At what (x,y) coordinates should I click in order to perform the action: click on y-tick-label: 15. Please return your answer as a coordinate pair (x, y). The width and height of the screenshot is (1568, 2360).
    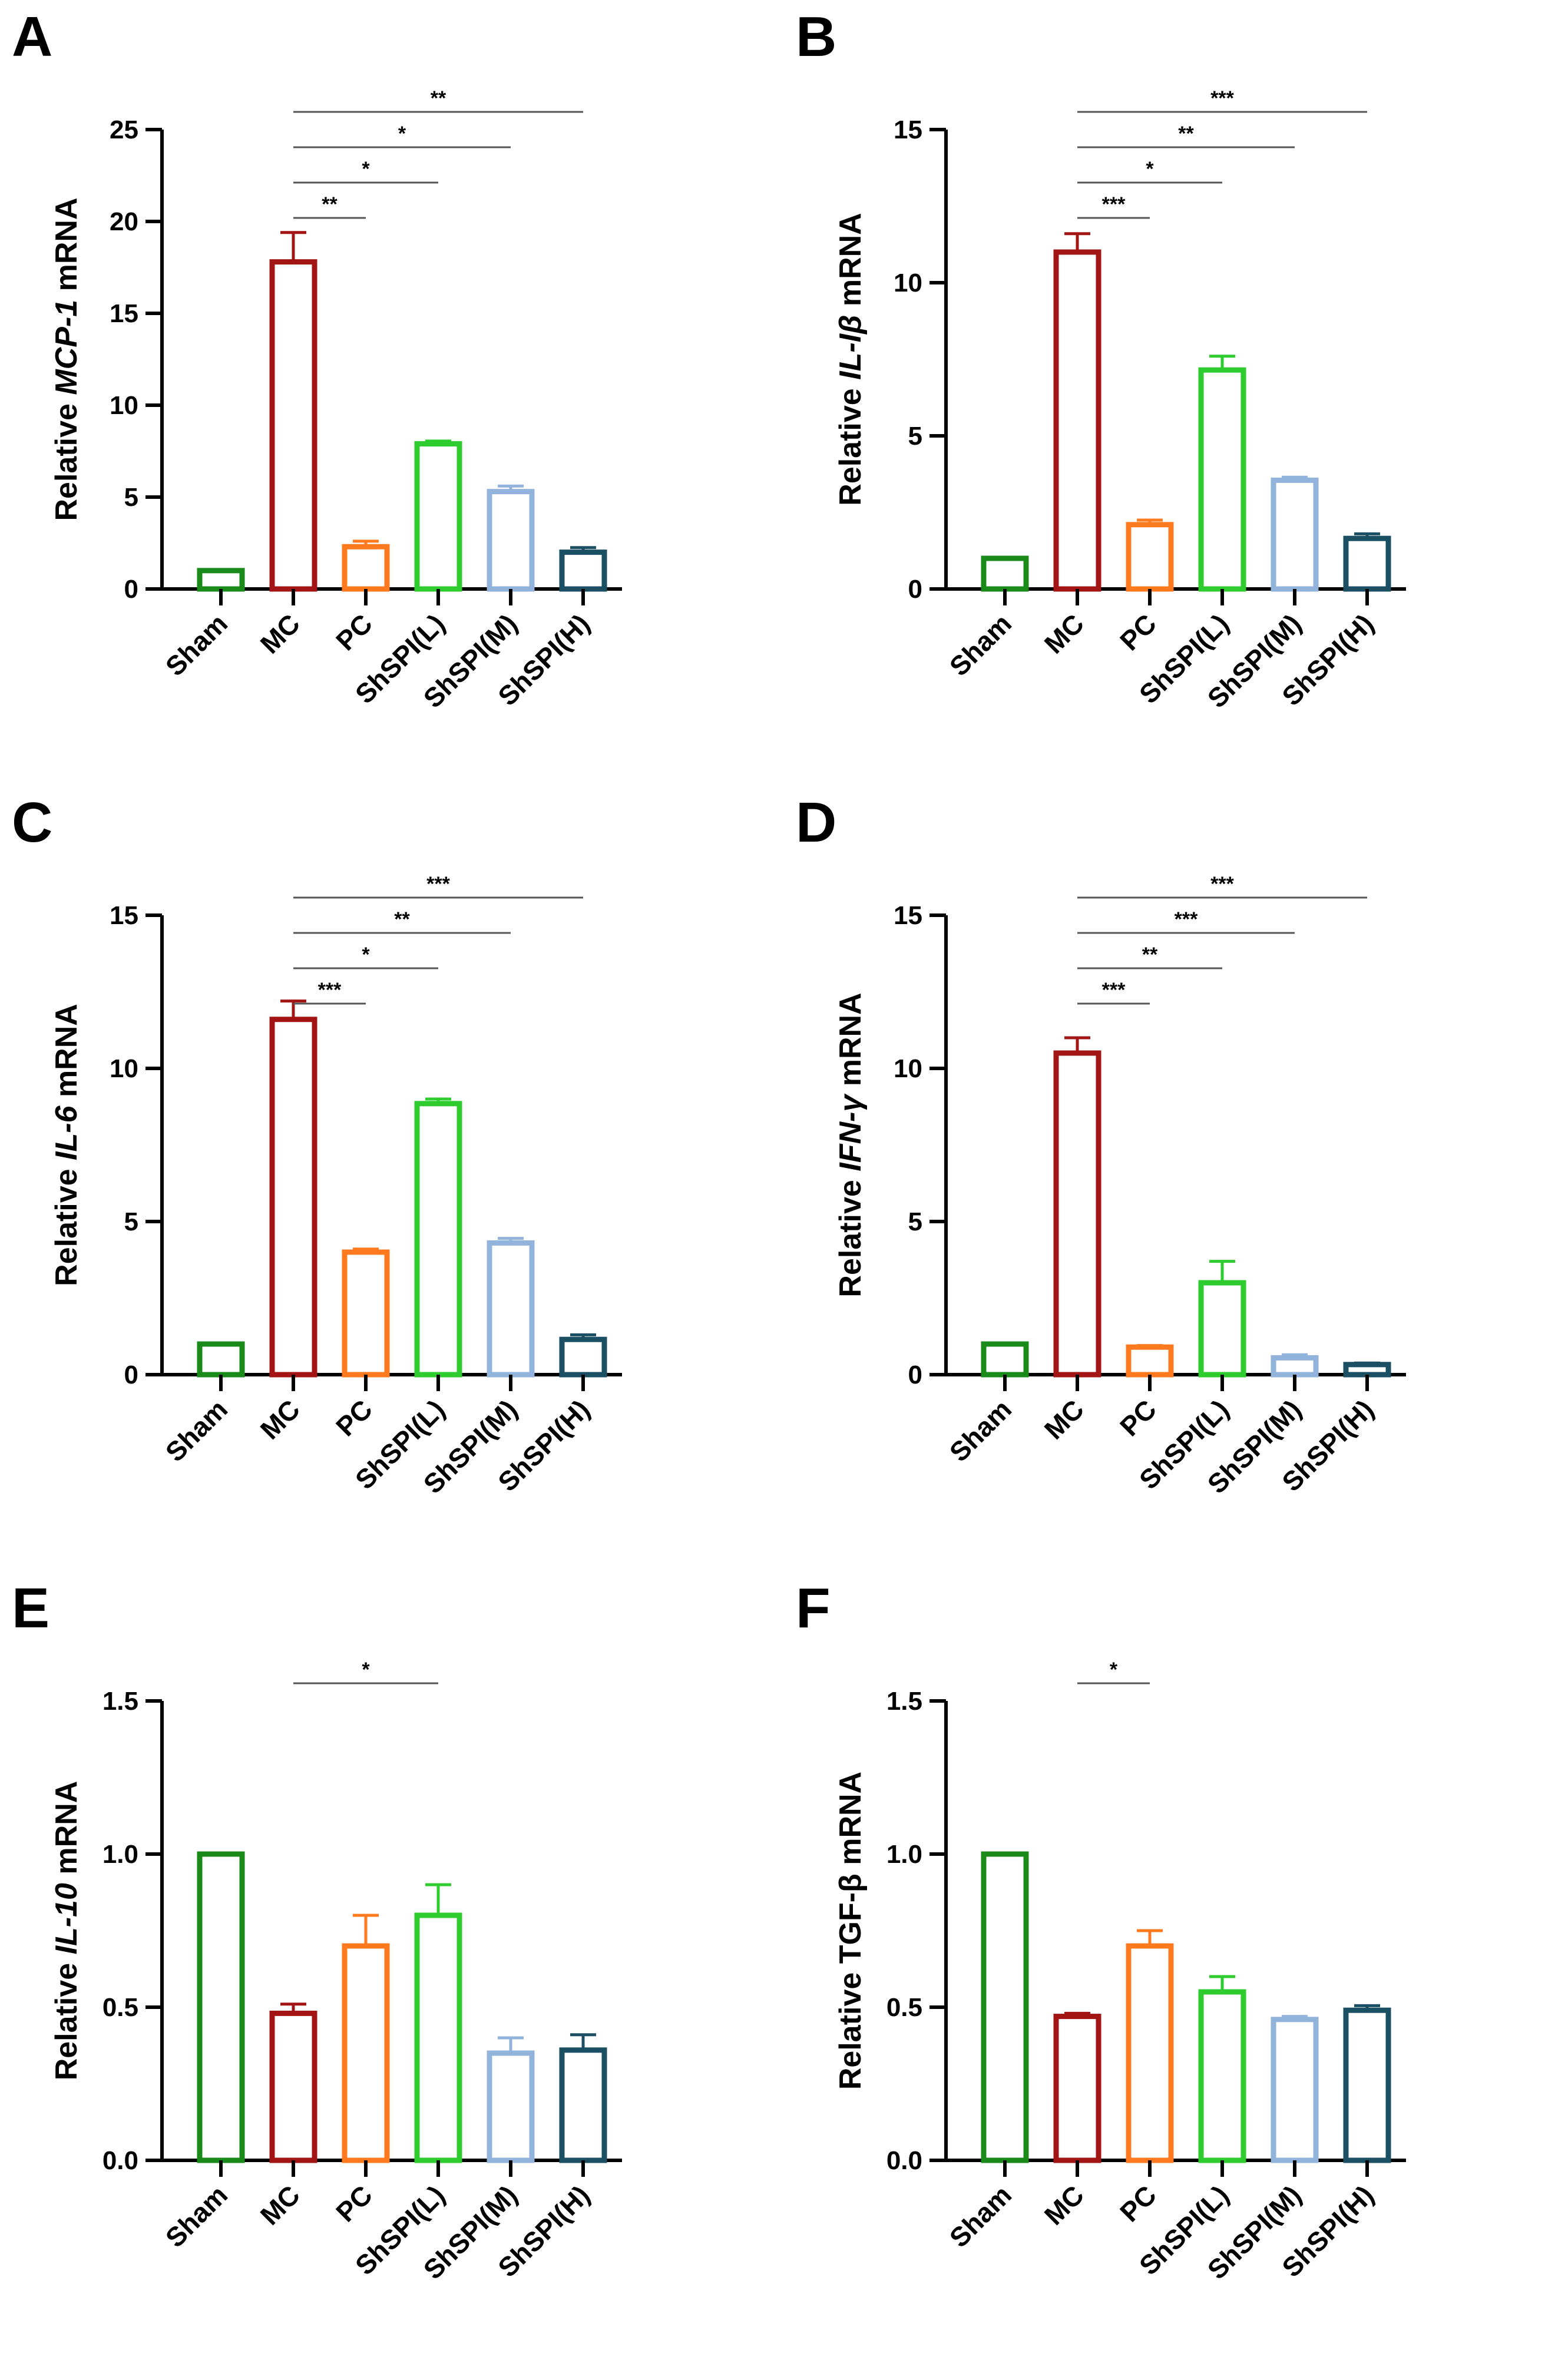
    Looking at the image, I should click on (124, 313).